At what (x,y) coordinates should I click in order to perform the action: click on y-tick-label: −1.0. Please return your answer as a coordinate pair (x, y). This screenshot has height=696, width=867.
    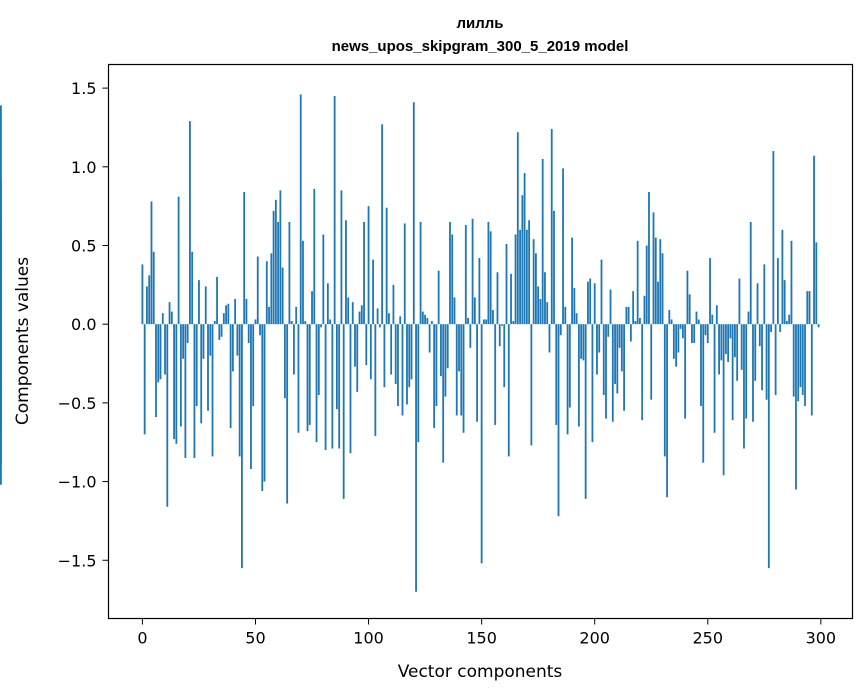
    Looking at the image, I should click on (77, 482).